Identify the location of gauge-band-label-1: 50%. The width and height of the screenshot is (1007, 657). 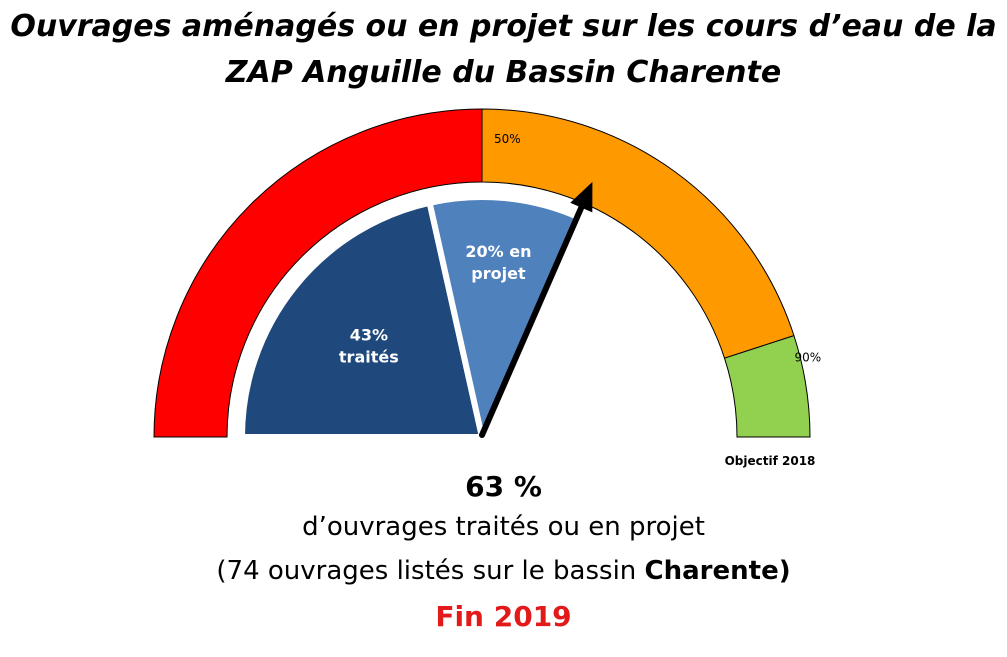
(507, 139).